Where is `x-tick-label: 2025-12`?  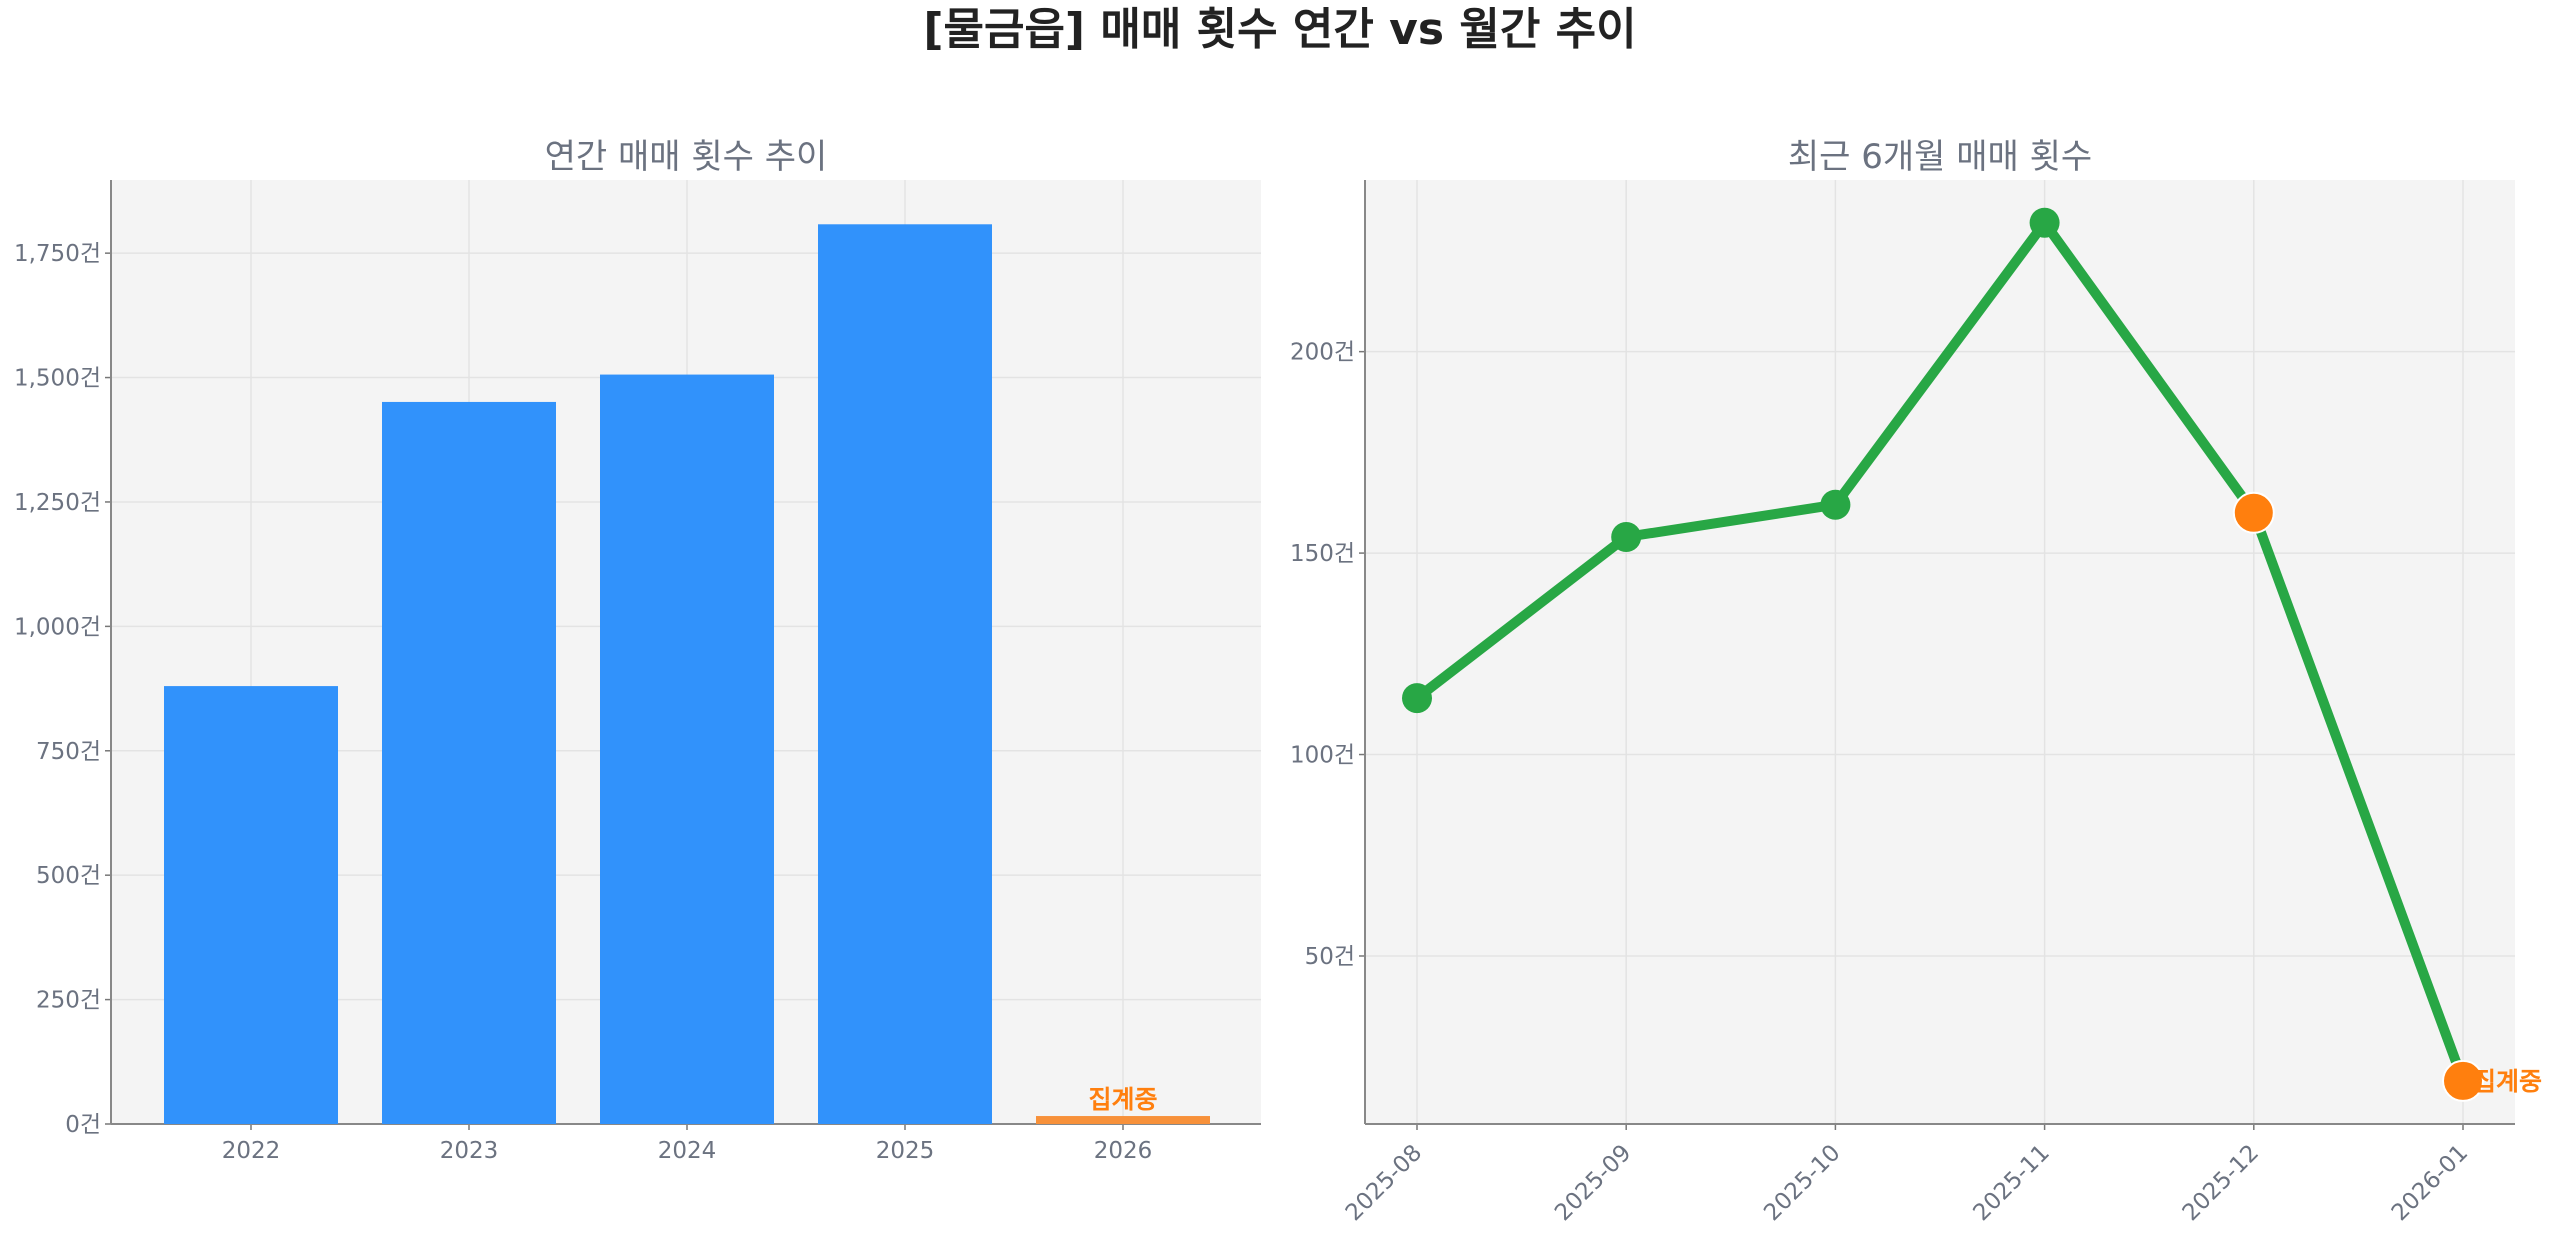
x-tick-label: 2025-12 is located at coordinates (2221, 1183).